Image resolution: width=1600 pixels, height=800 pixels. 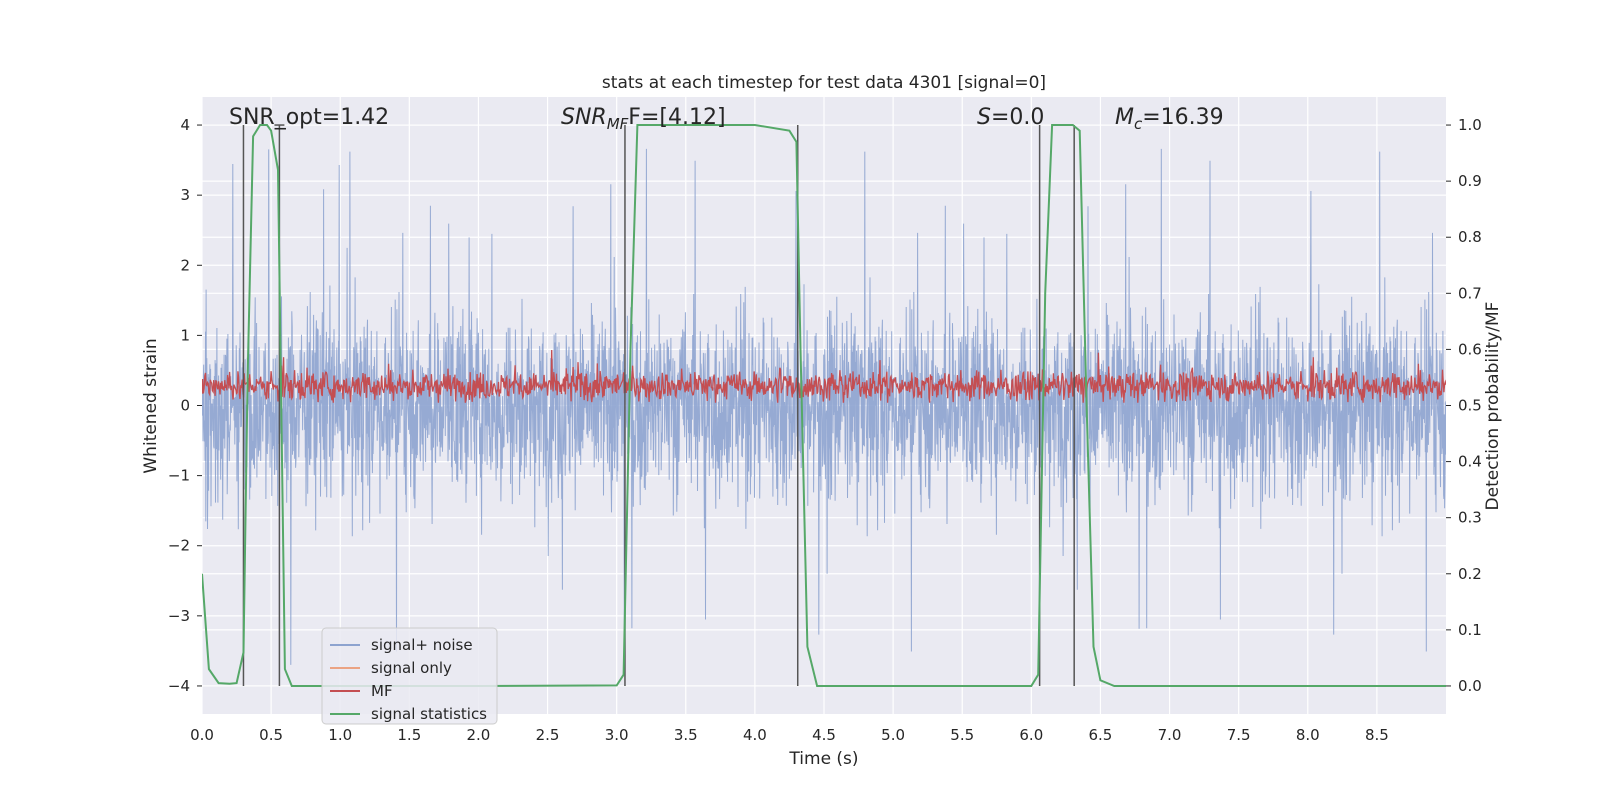 What do you see at coordinates (1470, 462) in the screenshot?
I see `y-tick-label-right: 0.4` at bounding box center [1470, 462].